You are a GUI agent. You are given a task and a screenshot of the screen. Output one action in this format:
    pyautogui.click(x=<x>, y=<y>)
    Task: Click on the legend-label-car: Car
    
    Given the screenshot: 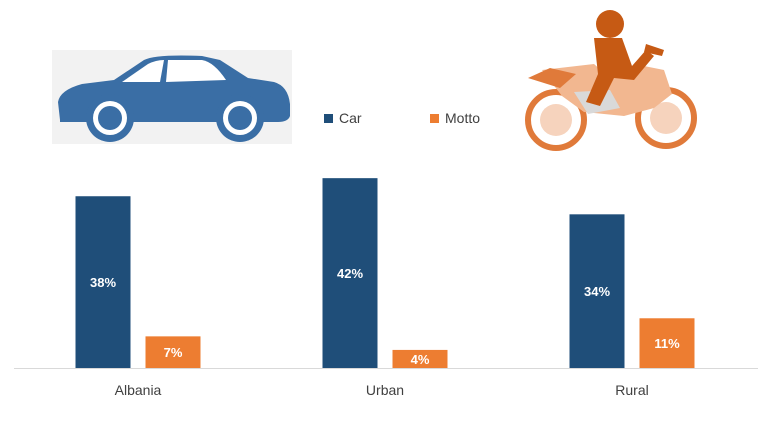 What is the action you would take?
    pyautogui.click(x=350, y=118)
    